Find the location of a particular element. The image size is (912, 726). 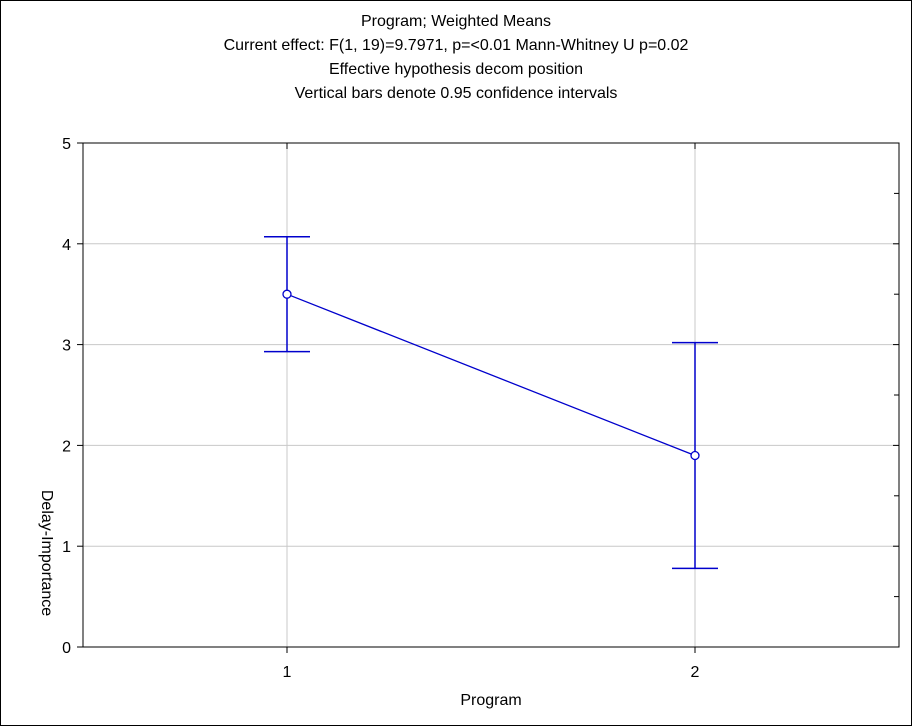

y-tick-label: 5 is located at coordinates (66, 144).